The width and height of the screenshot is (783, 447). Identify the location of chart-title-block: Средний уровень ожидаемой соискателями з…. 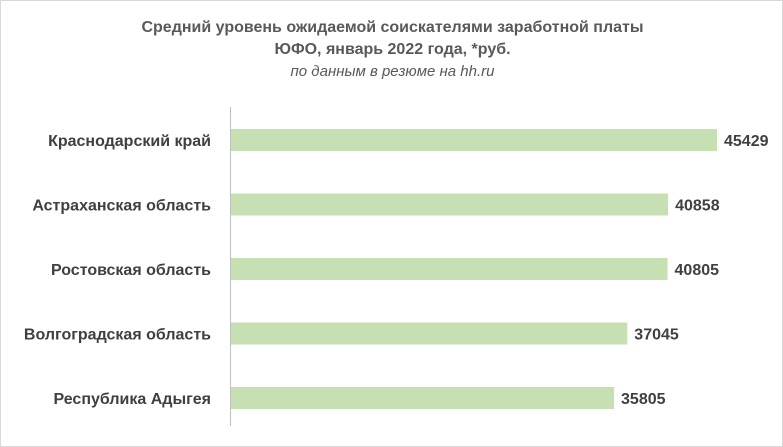
(392, 50).